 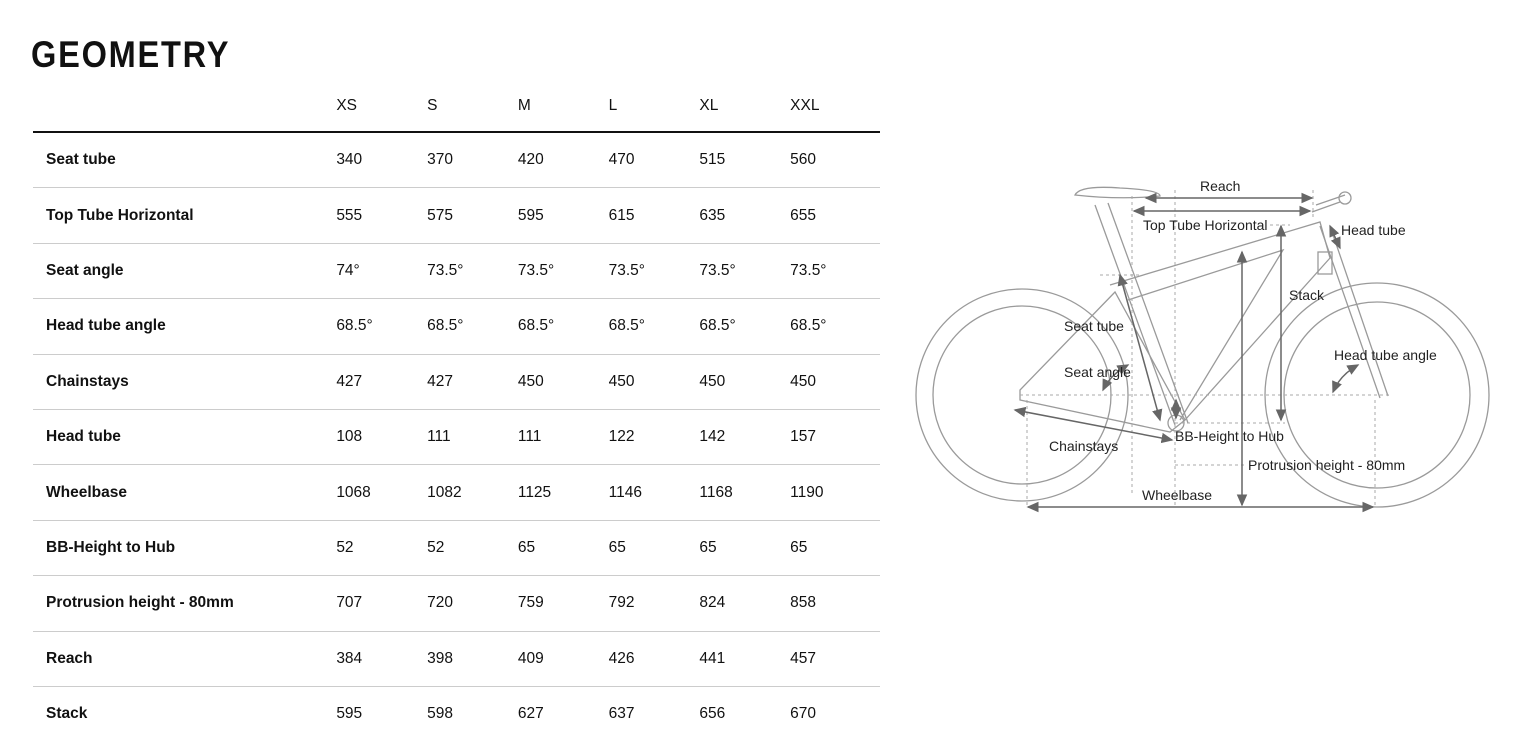 What do you see at coordinates (834, 106) in the screenshot?
I see `size-header-xxl: XXL` at bounding box center [834, 106].